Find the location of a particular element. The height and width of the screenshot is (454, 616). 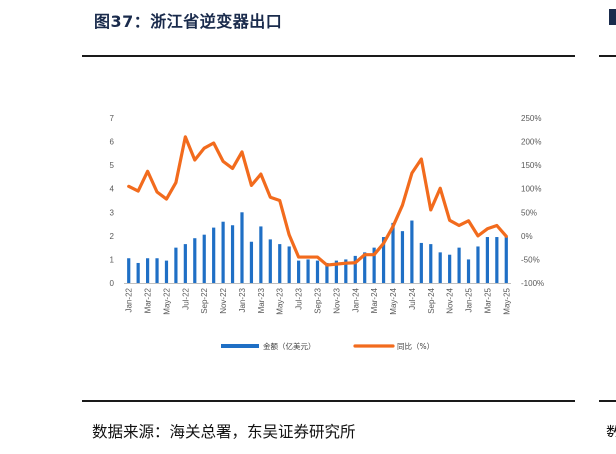

bar-series is located at coordinates (317, 247).